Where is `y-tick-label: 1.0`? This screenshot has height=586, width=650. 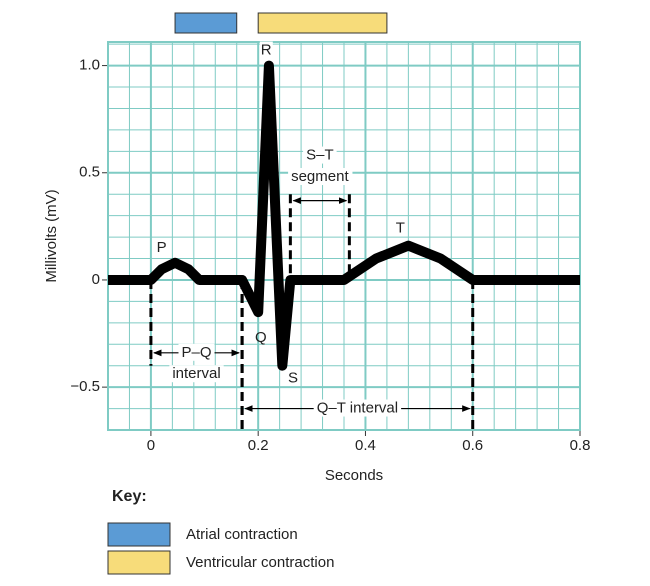
y-tick-label: 1.0 is located at coordinates (89, 65).